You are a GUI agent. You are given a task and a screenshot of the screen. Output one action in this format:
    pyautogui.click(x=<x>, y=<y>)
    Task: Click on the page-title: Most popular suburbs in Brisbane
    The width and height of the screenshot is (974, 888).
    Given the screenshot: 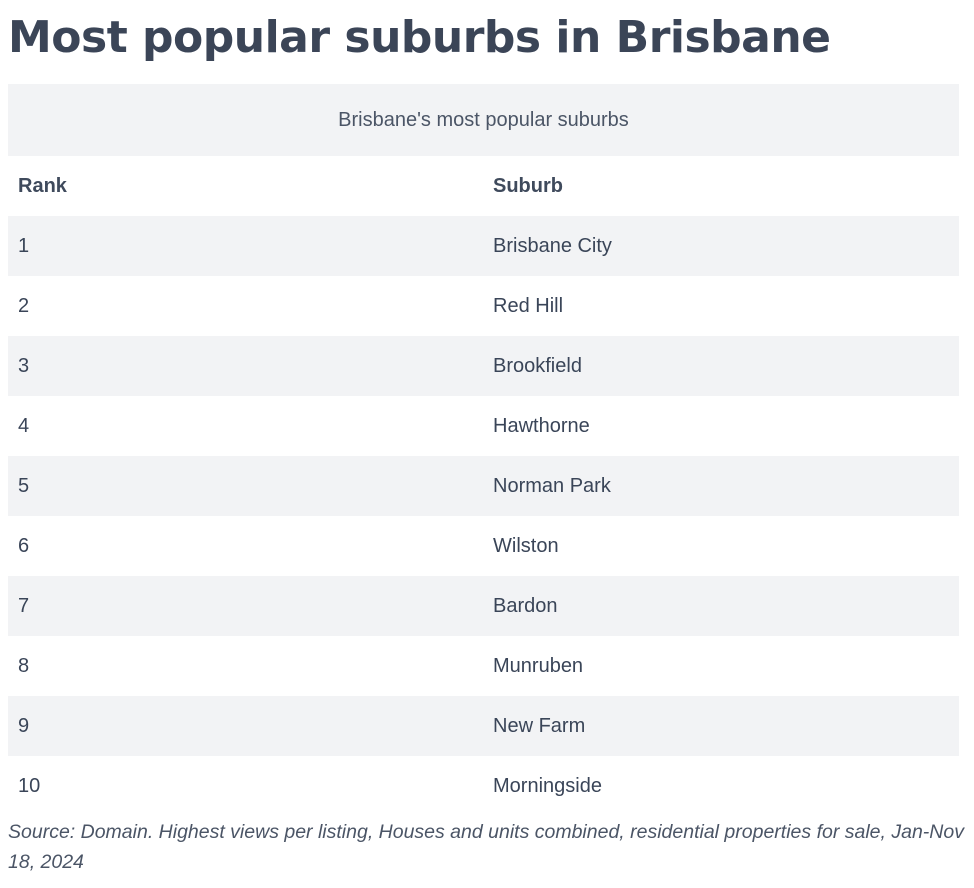 What is the action you would take?
    pyautogui.click(x=419, y=37)
    